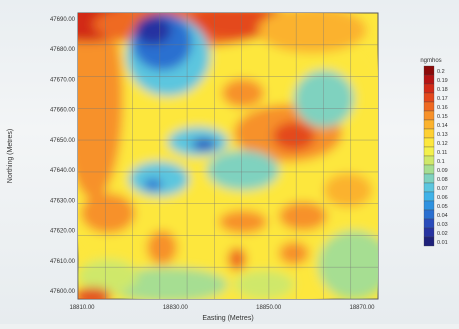 This screenshot has width=459, height=329. I want to click on colorbar-label: 0.07, so click(442, 189).